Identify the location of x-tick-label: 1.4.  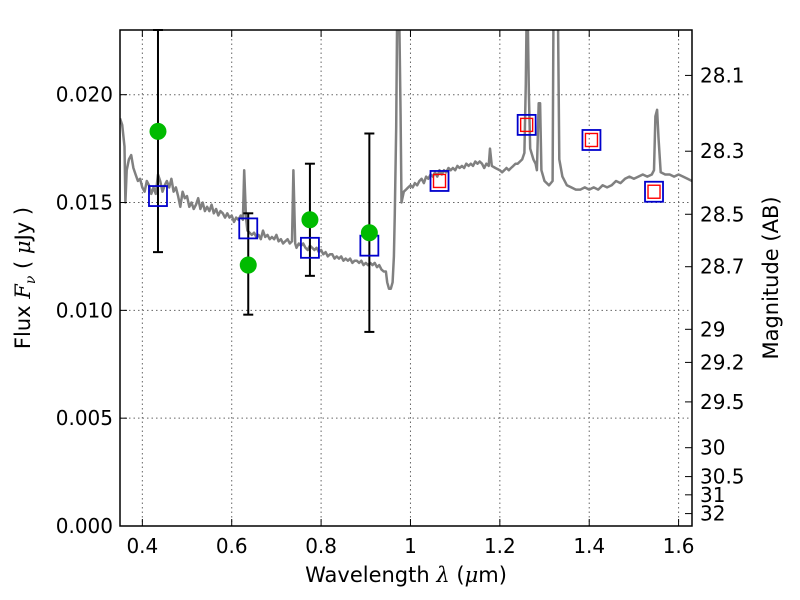
(589, 546).